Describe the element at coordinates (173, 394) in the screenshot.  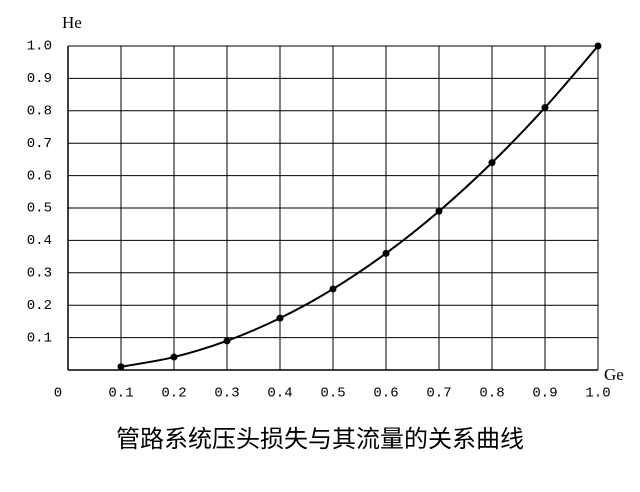
I see `x-tick-label: 0.2` at that location.